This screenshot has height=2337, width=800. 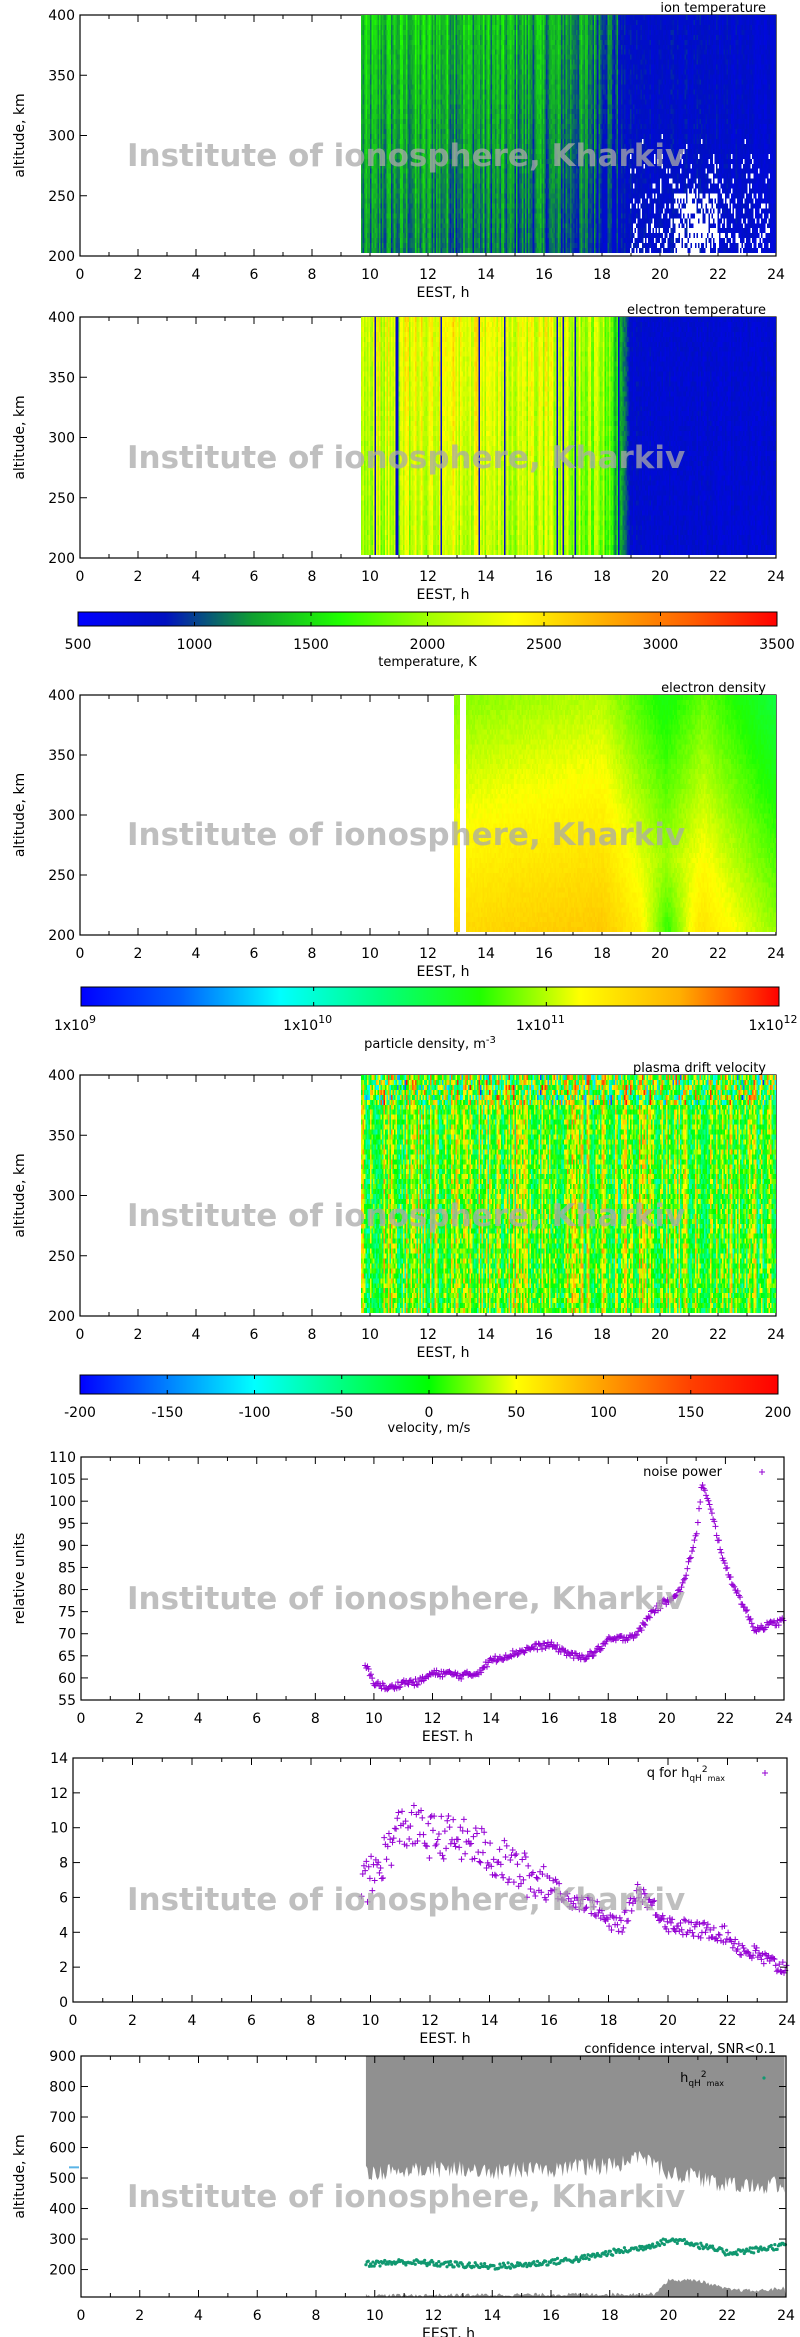 What do you see at coordinates (660, 275) in the screenshot?
I see `x-tick-label: 20` at bounding box center [660, 275].